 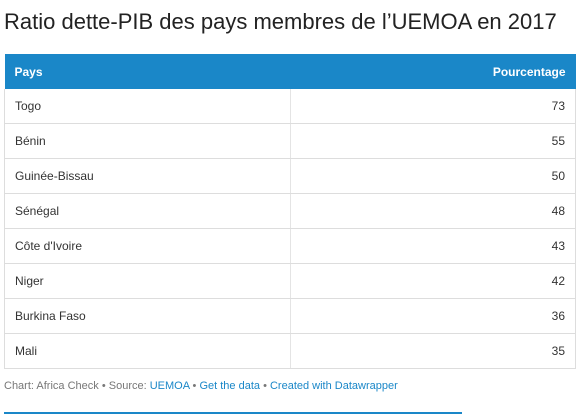 What do you see at coordinates (147, 246) in the screenshot?
I see `cell-country: Côte d'Ivoire` at bounding box center [147, 246].